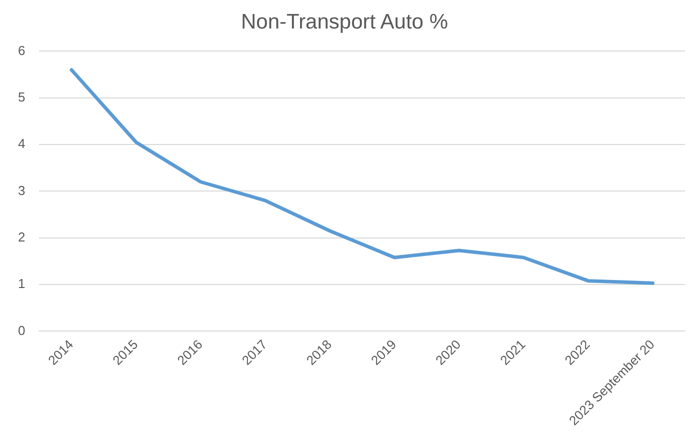 The width and height of the screenshot is (697, 439). What do you see at coordinates (344, 22) in the screenshot?
I see `chart-title: Non-Transport Auto %` at bounding box center [344, 22].